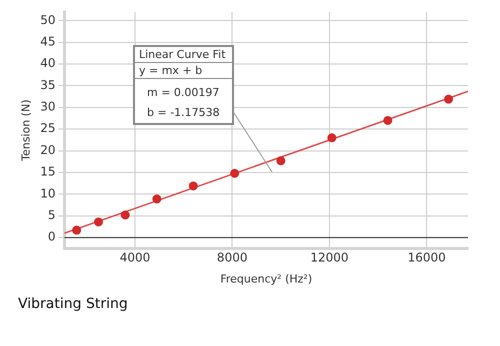  Describe the element at coordinates (232, 257) in the screenshot. I see `x-tick-label: 8000` at that location.